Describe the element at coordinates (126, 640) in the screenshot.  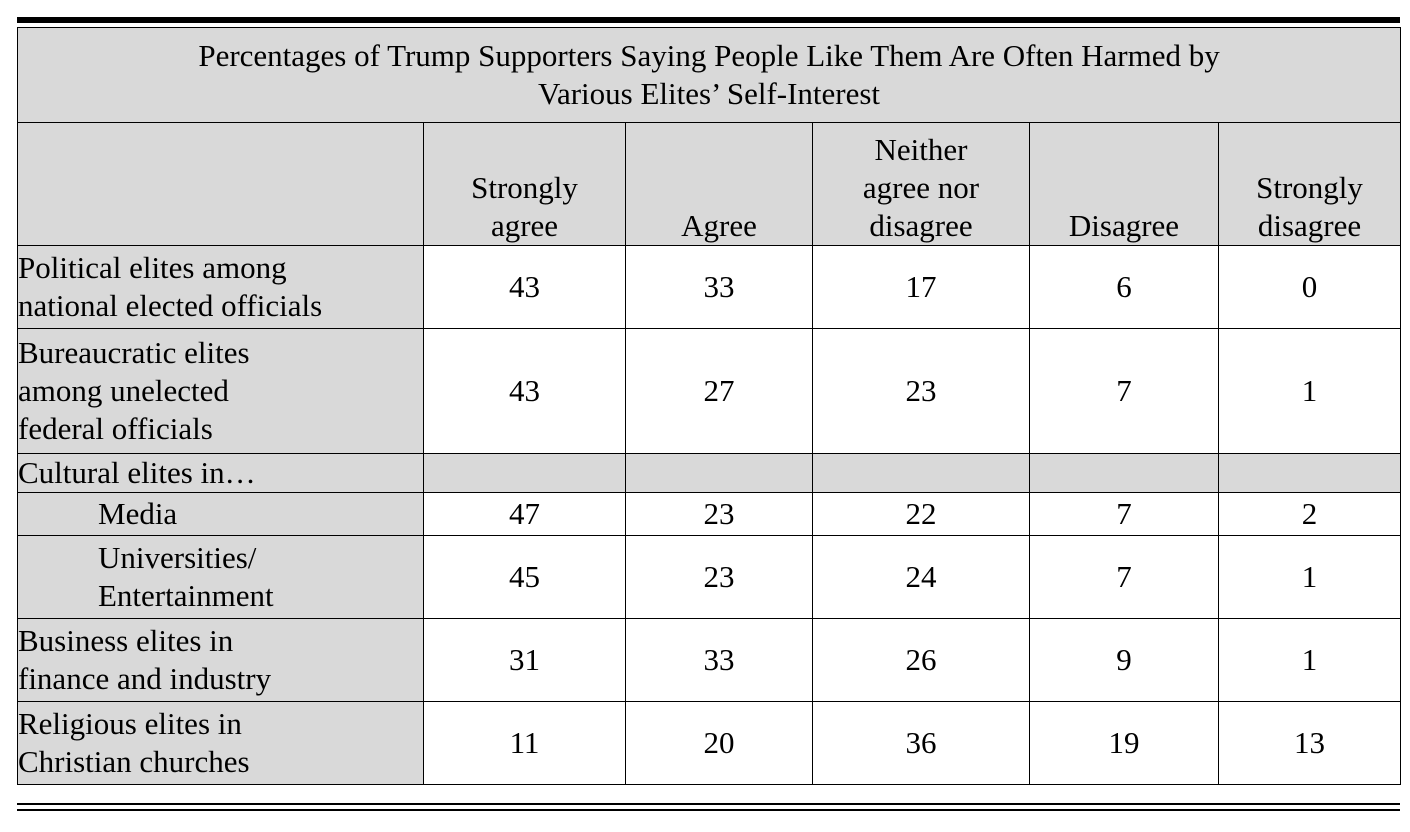
I see `row-label-line: Business elites in` at that location.